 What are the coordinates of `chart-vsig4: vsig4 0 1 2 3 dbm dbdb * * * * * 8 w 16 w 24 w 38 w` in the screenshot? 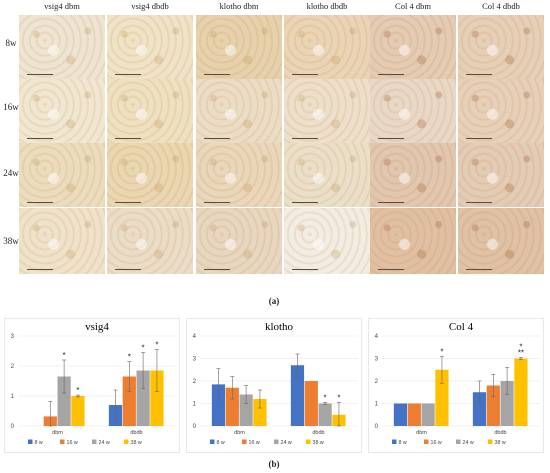 It's located at (92, 385).